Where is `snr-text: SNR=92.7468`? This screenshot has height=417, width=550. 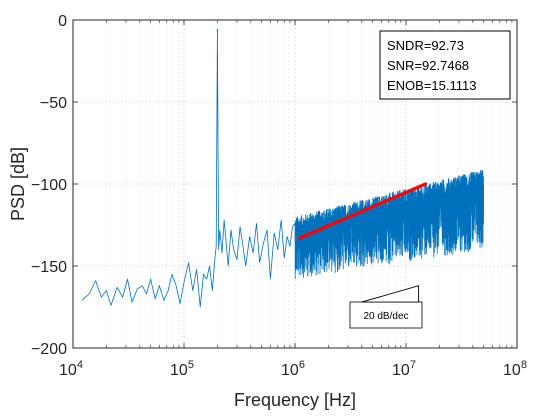
snr-text: SNR=92.7468 is located at coordinates (428, 65).